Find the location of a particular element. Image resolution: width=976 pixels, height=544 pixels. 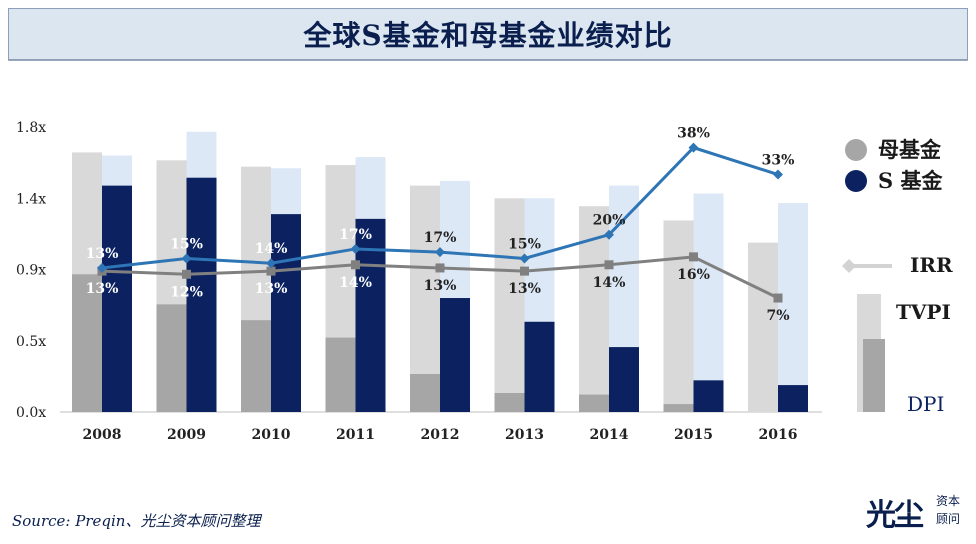

y-tick-label: 0.0x is located at coordinates (31, 413).